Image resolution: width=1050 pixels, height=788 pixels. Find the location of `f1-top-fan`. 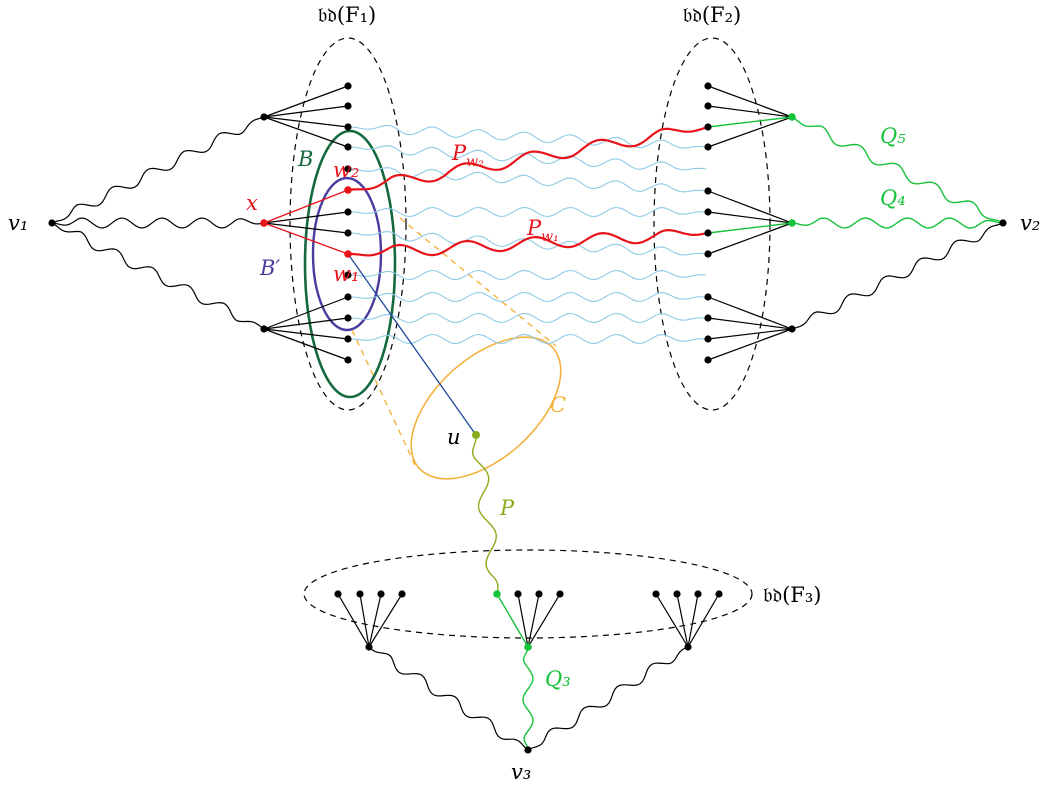

f1-top-fan is located at coordinates (306, 116).